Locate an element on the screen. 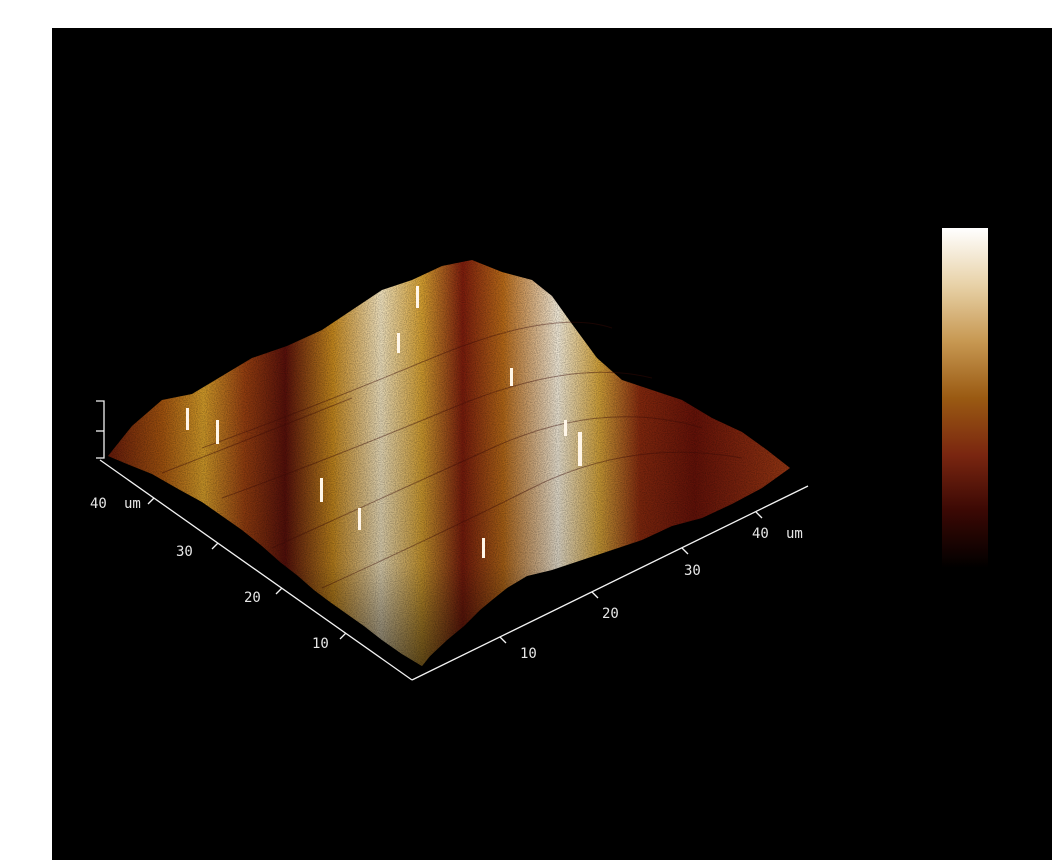 Image resolution: width=1052 pixels, height=860 pixels. z-axis is located at coordinates (100, 429).